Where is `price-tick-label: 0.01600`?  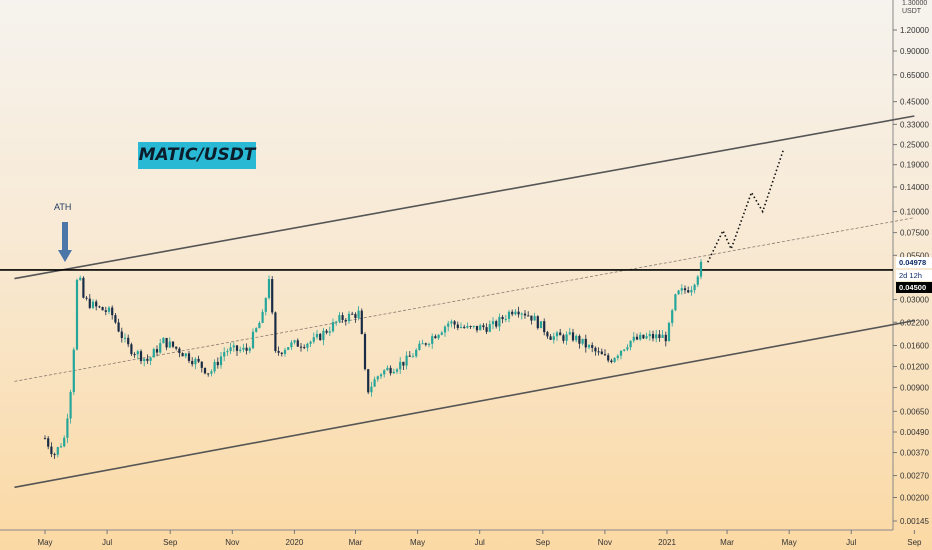
price-tick-label: 0.01600 is located at coordinates (914, 346).